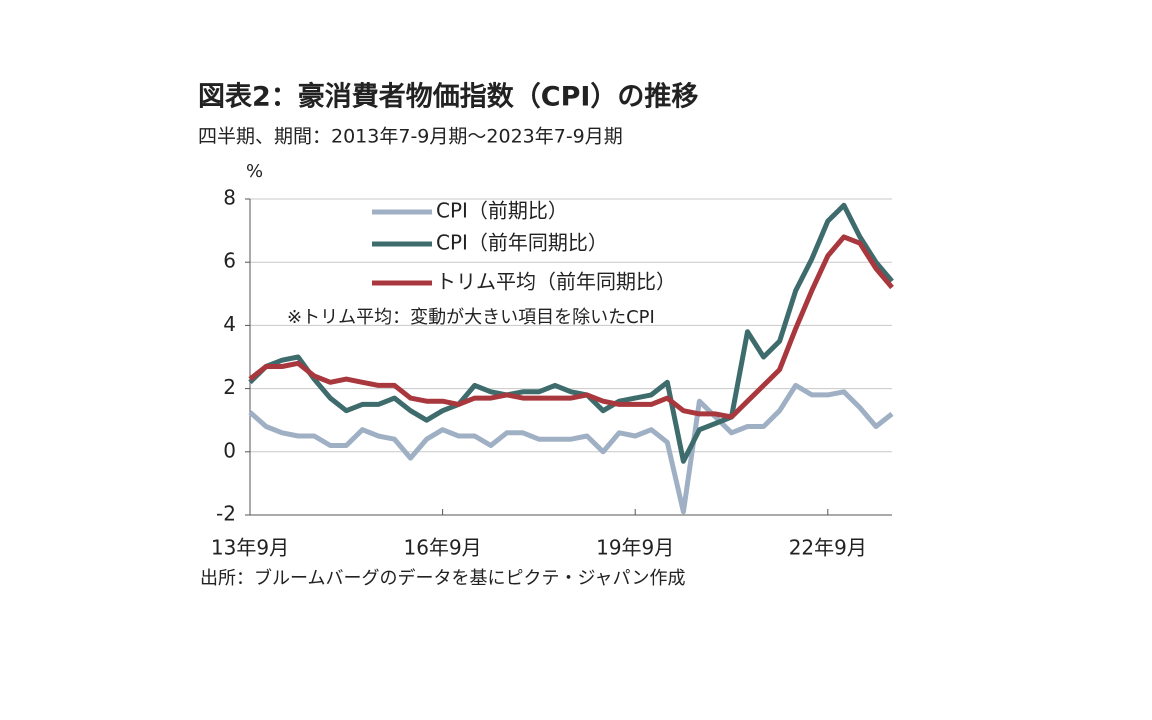 This screenshot has height=720, width=1152. I want to click on source: 出所：ブルームバーグのデータを基にピクテ・ジャパン作成, so click(442, 578).